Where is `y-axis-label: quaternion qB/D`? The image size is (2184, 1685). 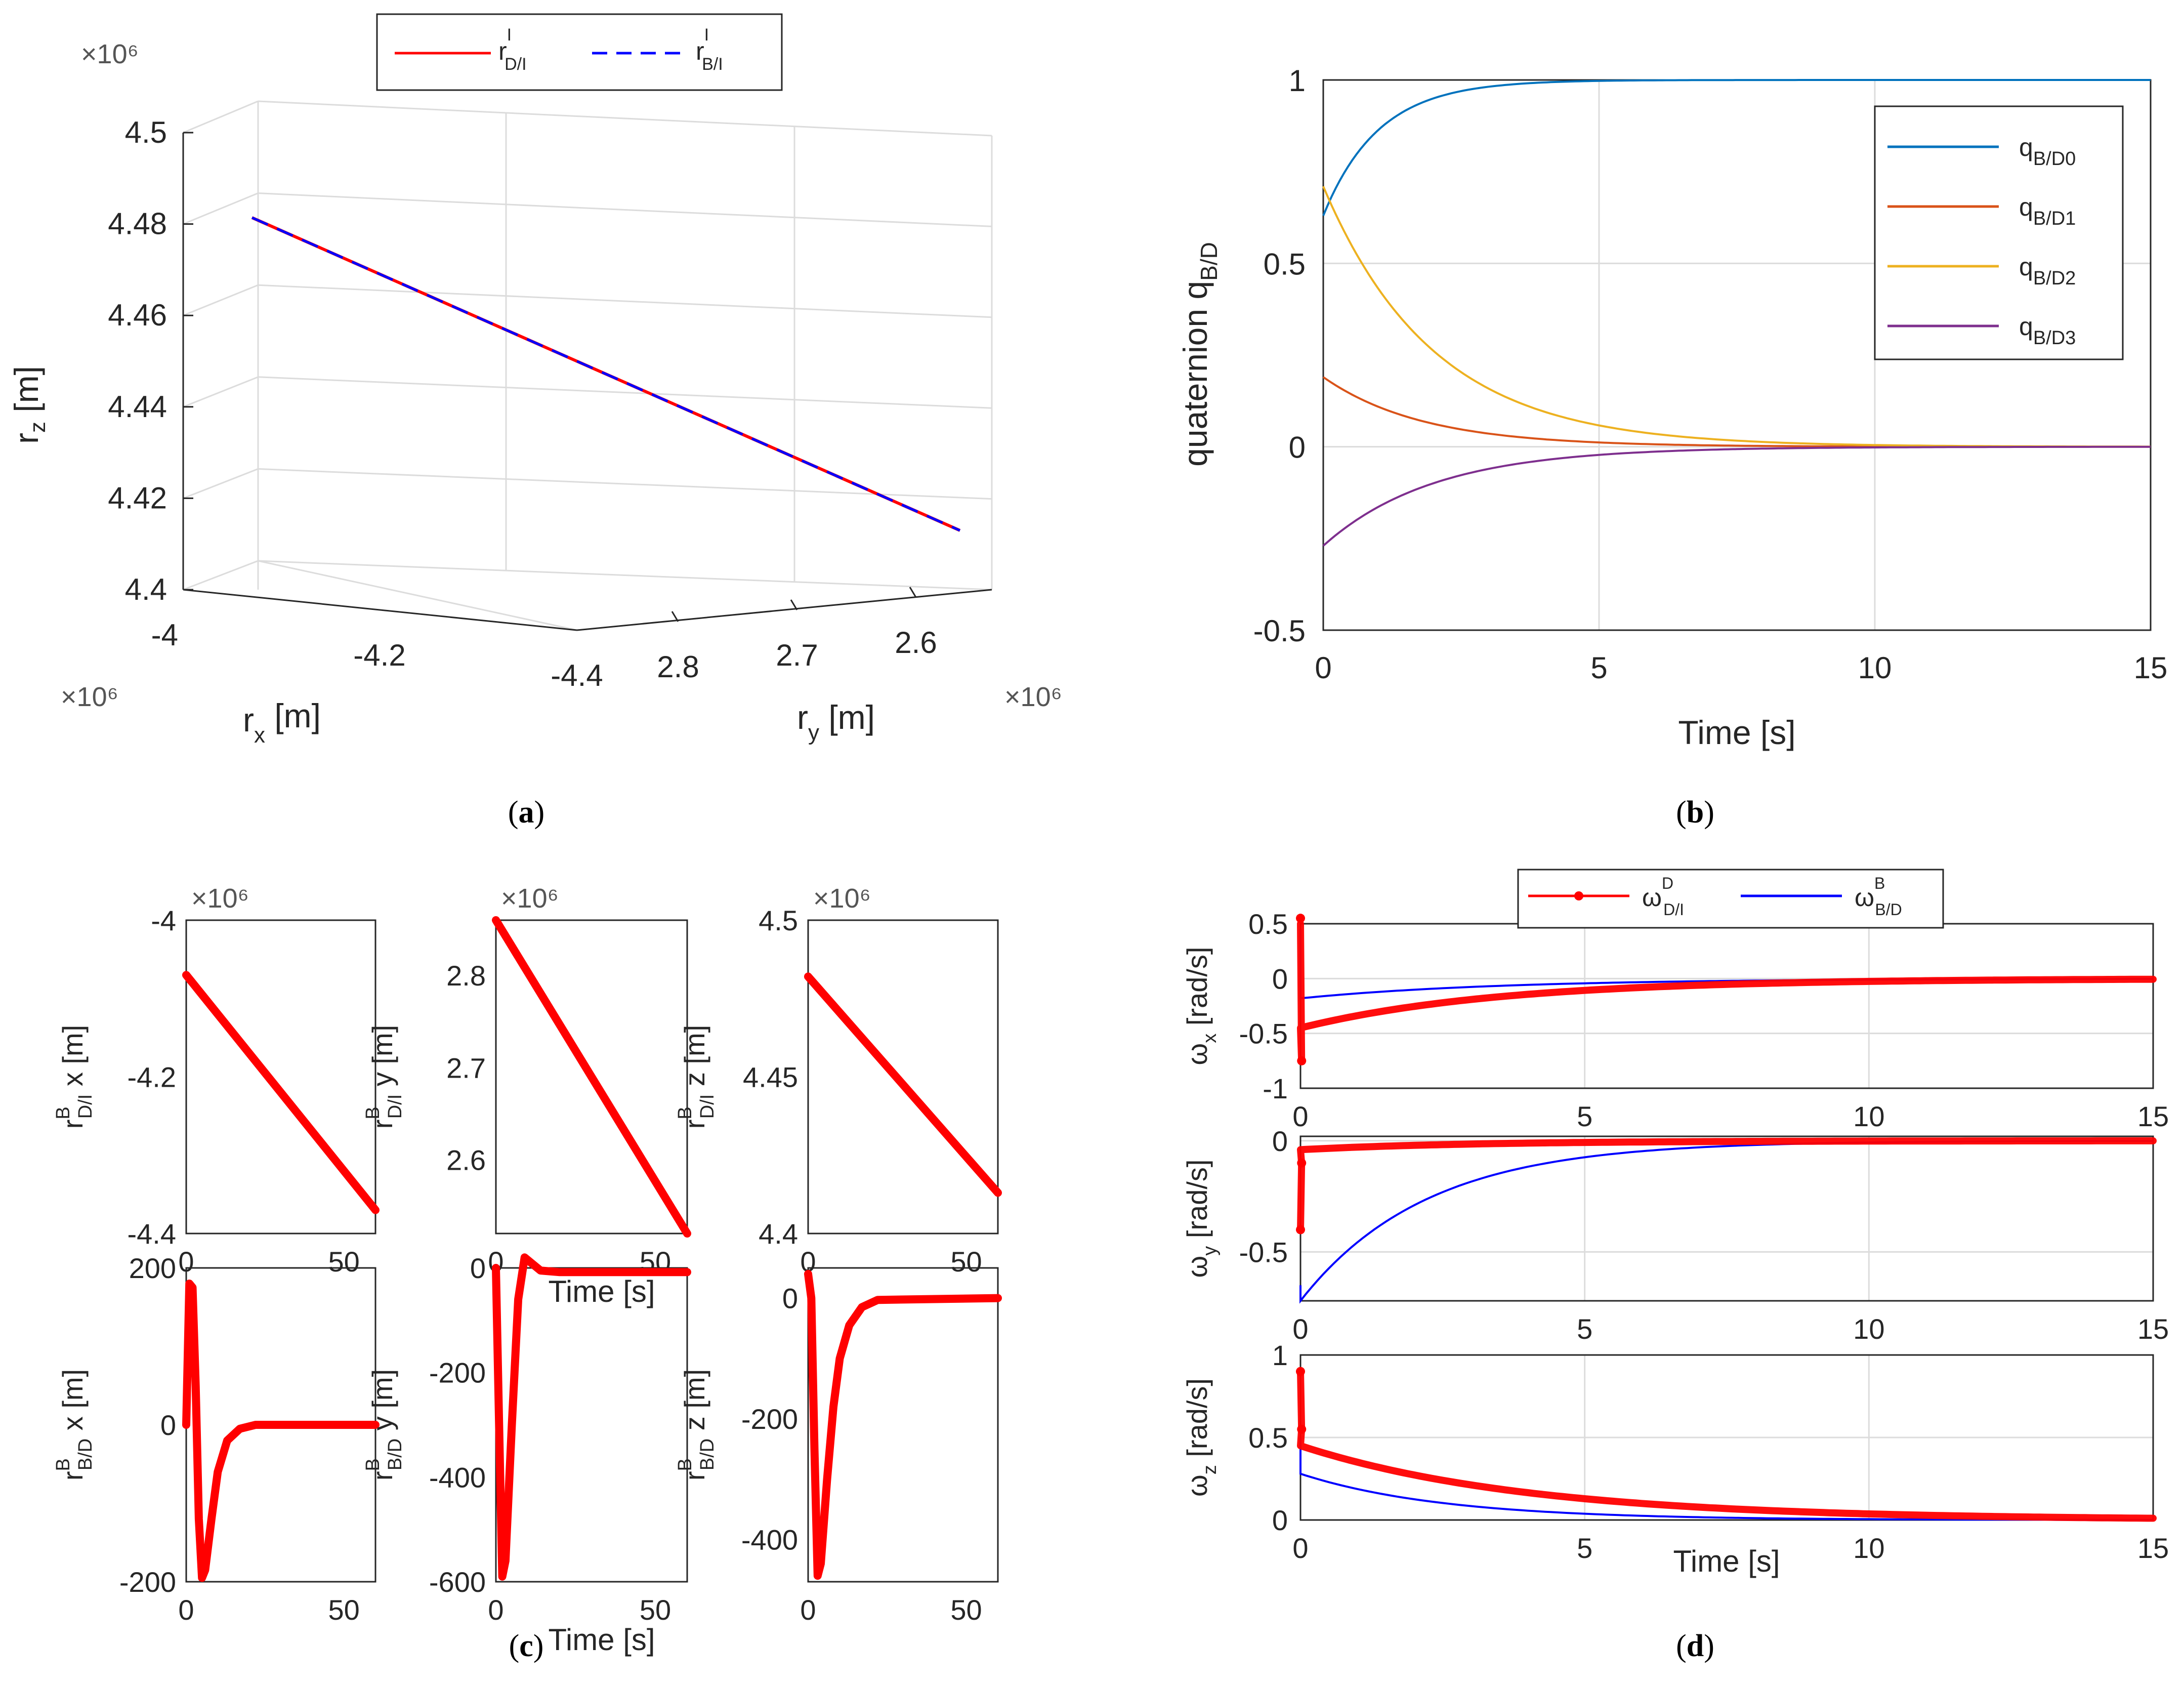 y-axis-label: quaternion qB/D is located at coordinates (1199, 355).